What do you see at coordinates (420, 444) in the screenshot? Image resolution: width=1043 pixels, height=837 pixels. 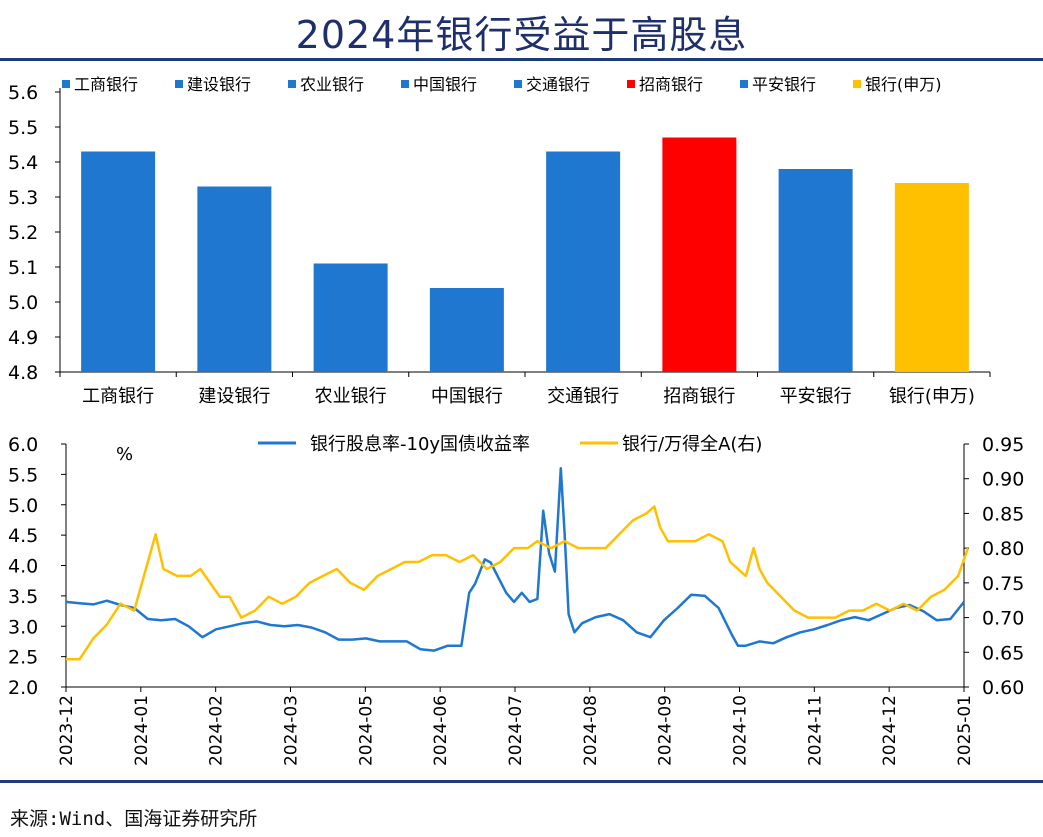 I see `line-legend-label: 银行股息率-10y国债收益率` at bounding box center [420, 444].